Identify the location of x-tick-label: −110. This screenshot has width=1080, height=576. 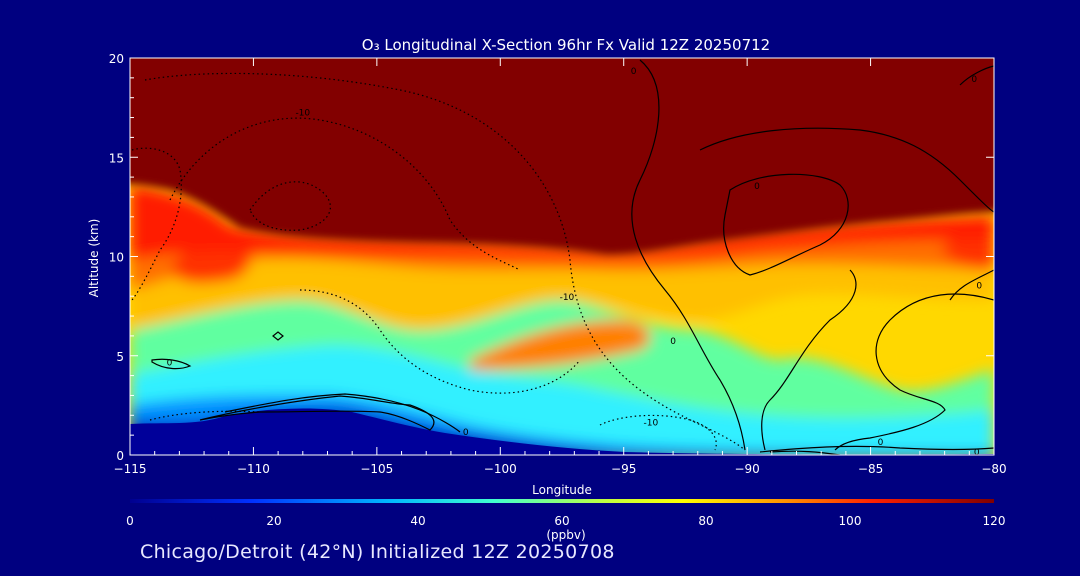
(253, 469).